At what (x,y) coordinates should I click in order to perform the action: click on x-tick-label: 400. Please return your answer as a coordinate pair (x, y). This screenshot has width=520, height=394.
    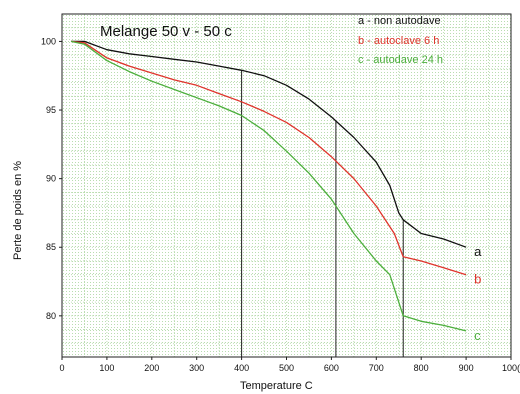
    Looking at the image, I should click on (241, 368).